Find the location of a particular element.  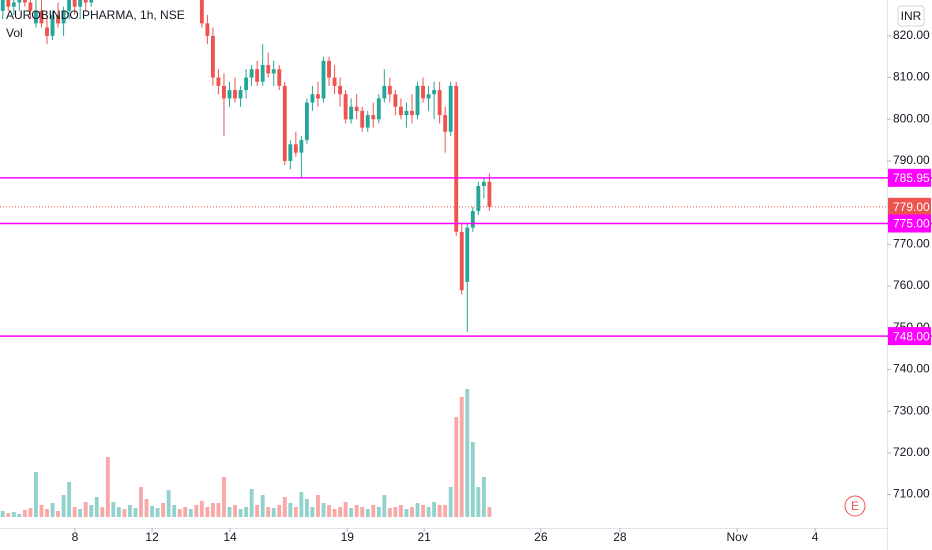

x-tick-label: 14 is located at coordinates (230, 537).